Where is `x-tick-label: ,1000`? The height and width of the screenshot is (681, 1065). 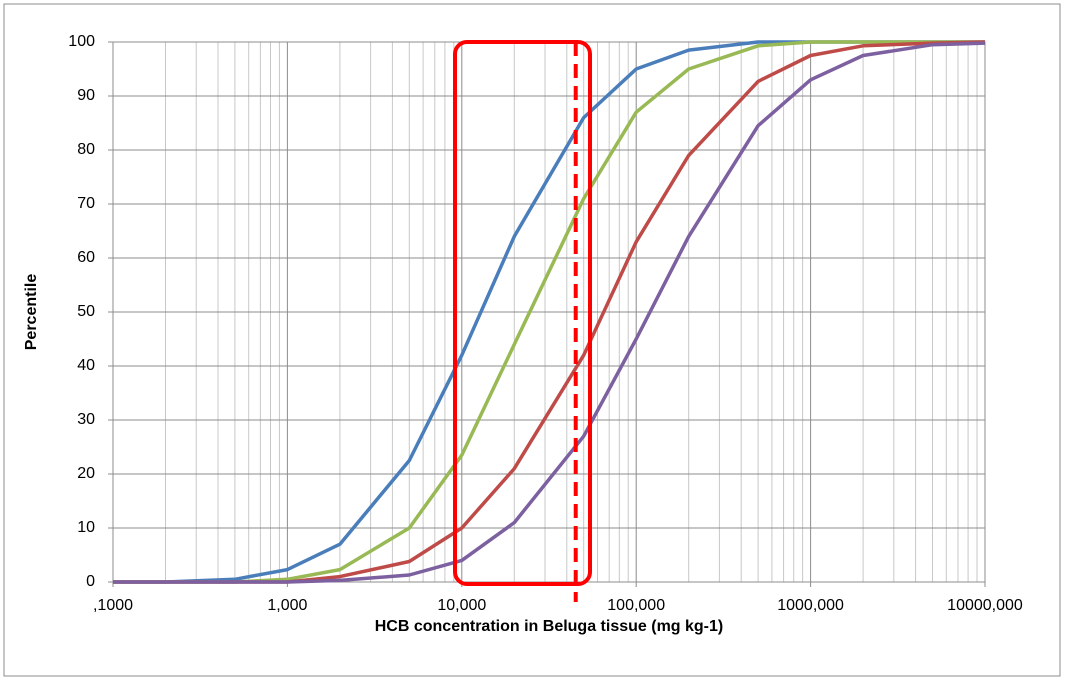 x-tick-label: ,1000 is located at coordinates (113, 605).